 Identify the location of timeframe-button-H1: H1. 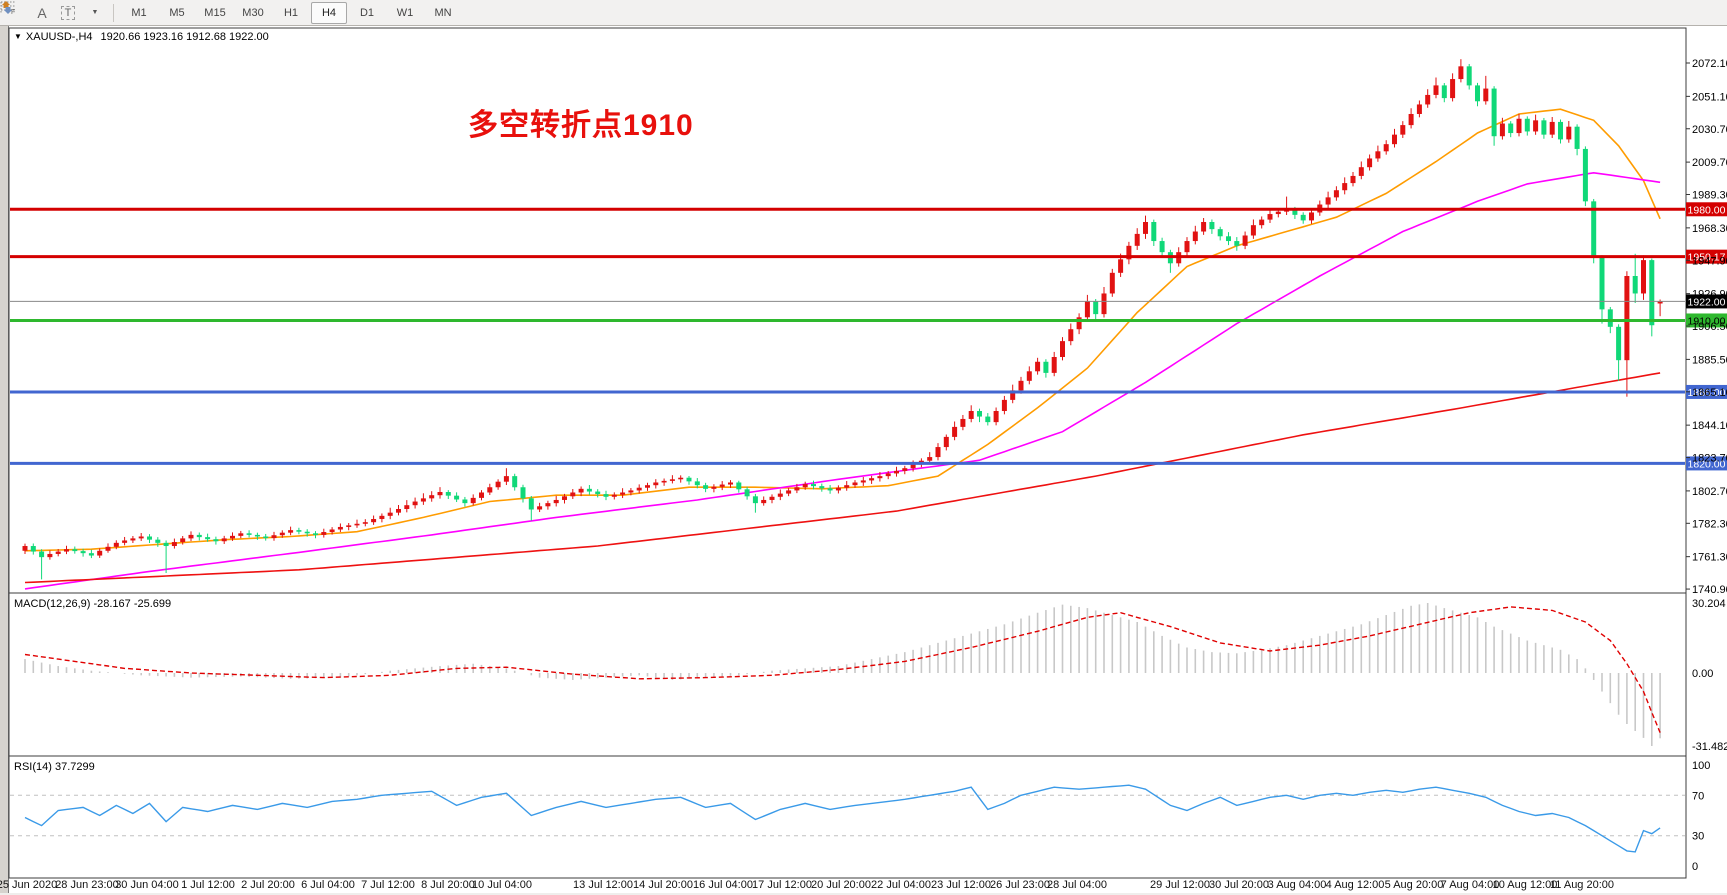
(291, 12).